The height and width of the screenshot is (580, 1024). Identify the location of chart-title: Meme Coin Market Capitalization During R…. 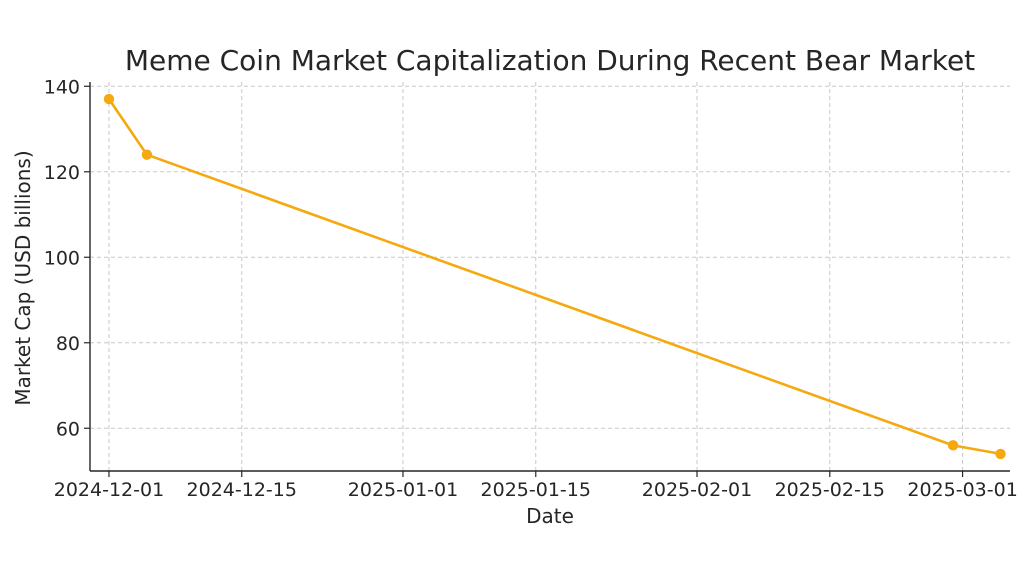
(550, 60).